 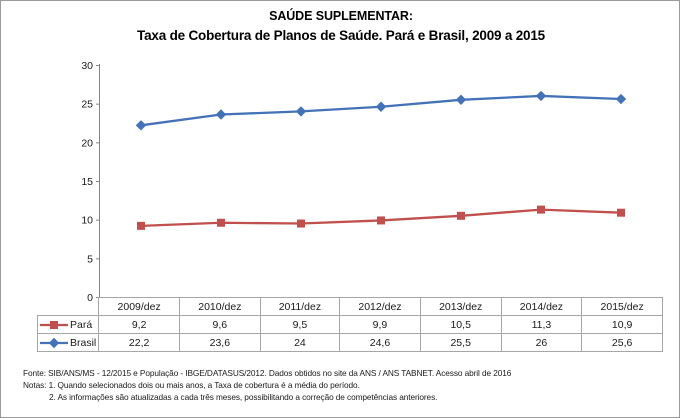 I want to click on table-cell: 26, so click(x=541, y=342).